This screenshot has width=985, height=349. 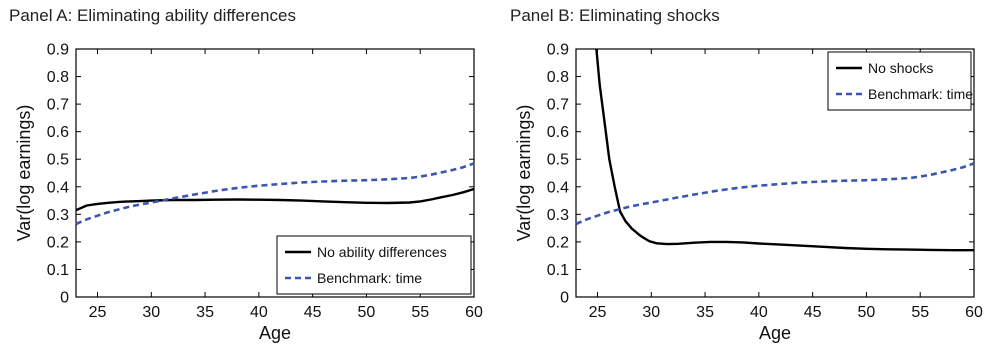 What do you see at coordinates (382, 252) in the screenshot?
I see `legend-label: No ability differences` at bounding box center [382, 252].